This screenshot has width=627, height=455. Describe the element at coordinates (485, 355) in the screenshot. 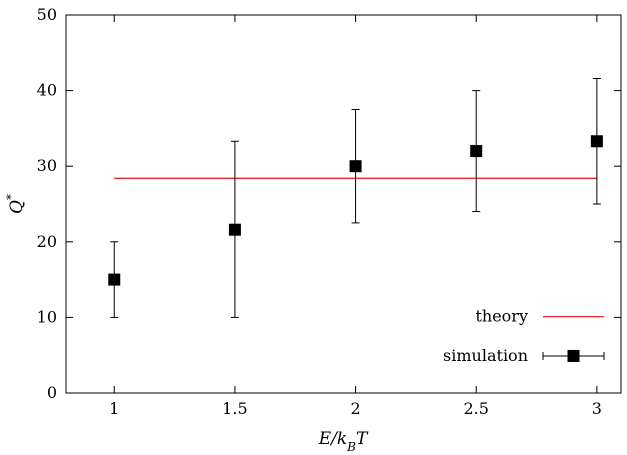

I see `legend-simulation-label: simulation` at that location.